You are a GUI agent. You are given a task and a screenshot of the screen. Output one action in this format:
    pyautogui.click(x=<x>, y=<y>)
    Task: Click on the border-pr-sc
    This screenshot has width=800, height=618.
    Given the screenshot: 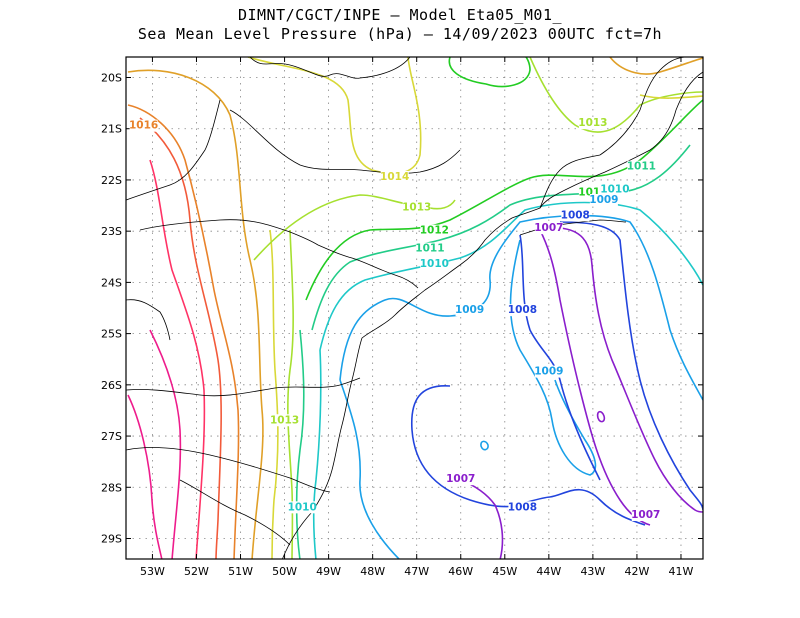 What is the action you would take?
    pyautogui.click(x=243, y=387)
    